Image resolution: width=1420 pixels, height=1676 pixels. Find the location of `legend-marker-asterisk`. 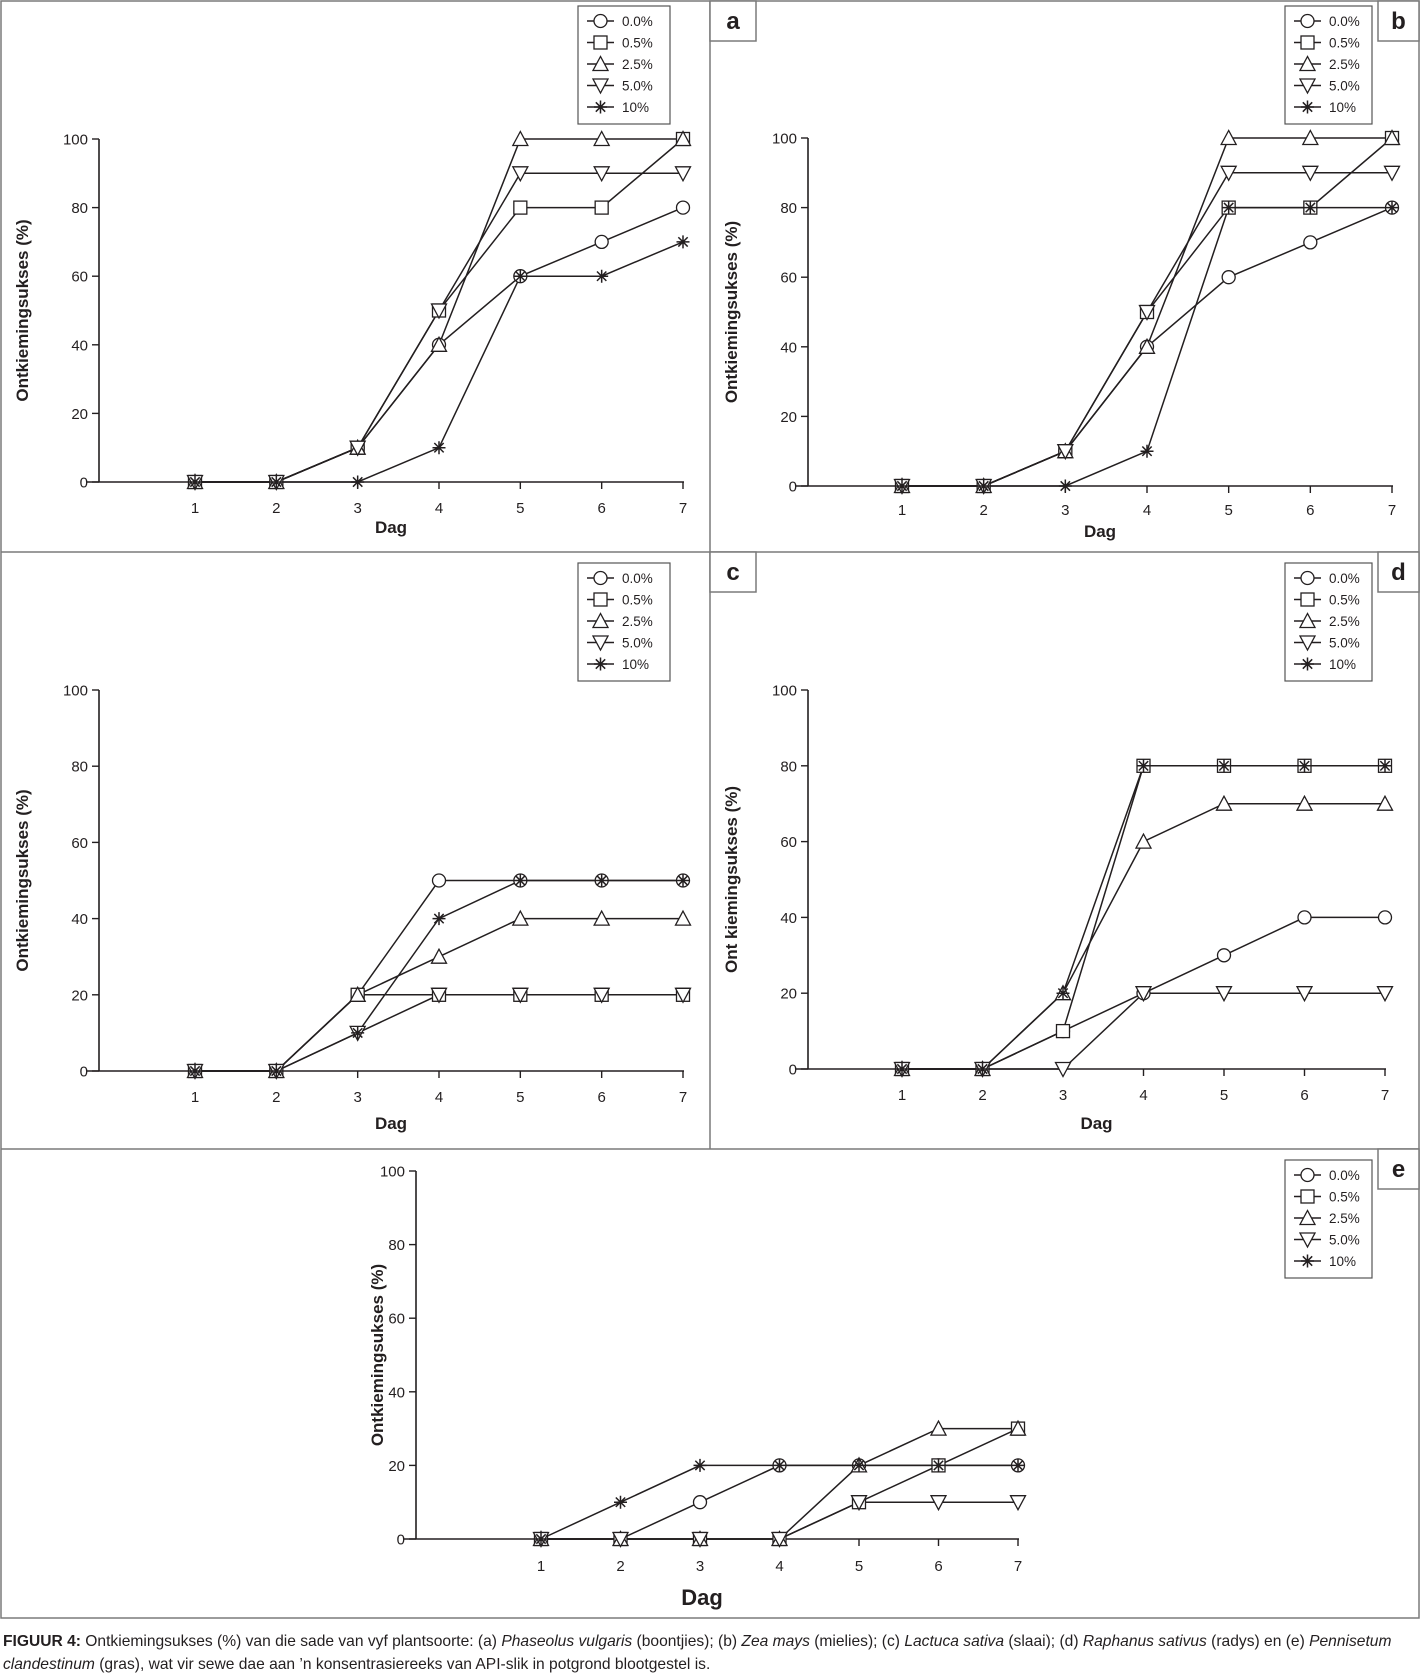

legend-marker-asterisk is located at coordinates (1307, 107).